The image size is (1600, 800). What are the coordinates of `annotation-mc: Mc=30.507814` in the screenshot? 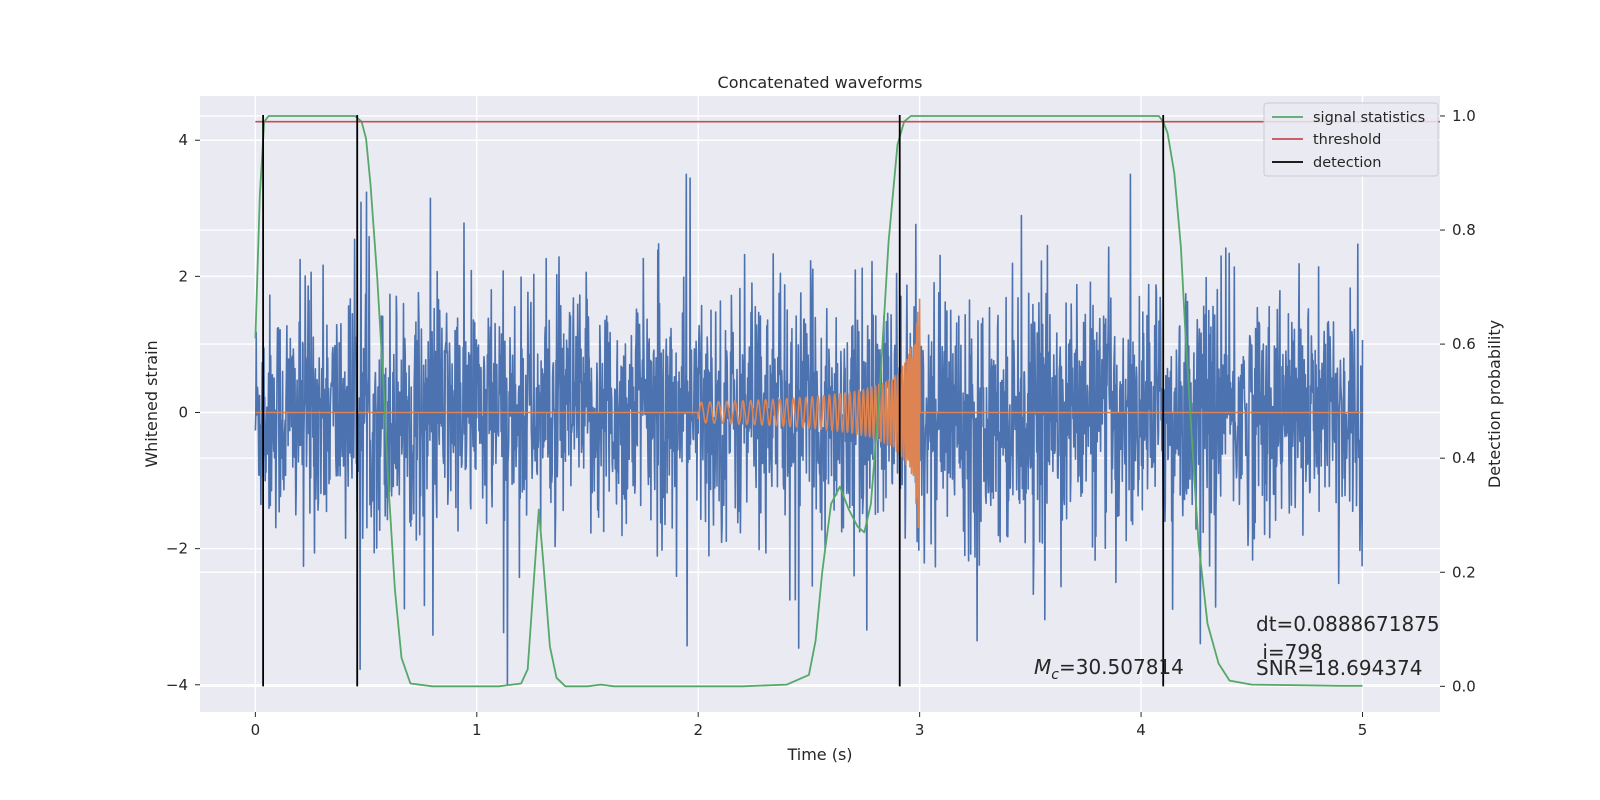 It's located at (1109, 669).